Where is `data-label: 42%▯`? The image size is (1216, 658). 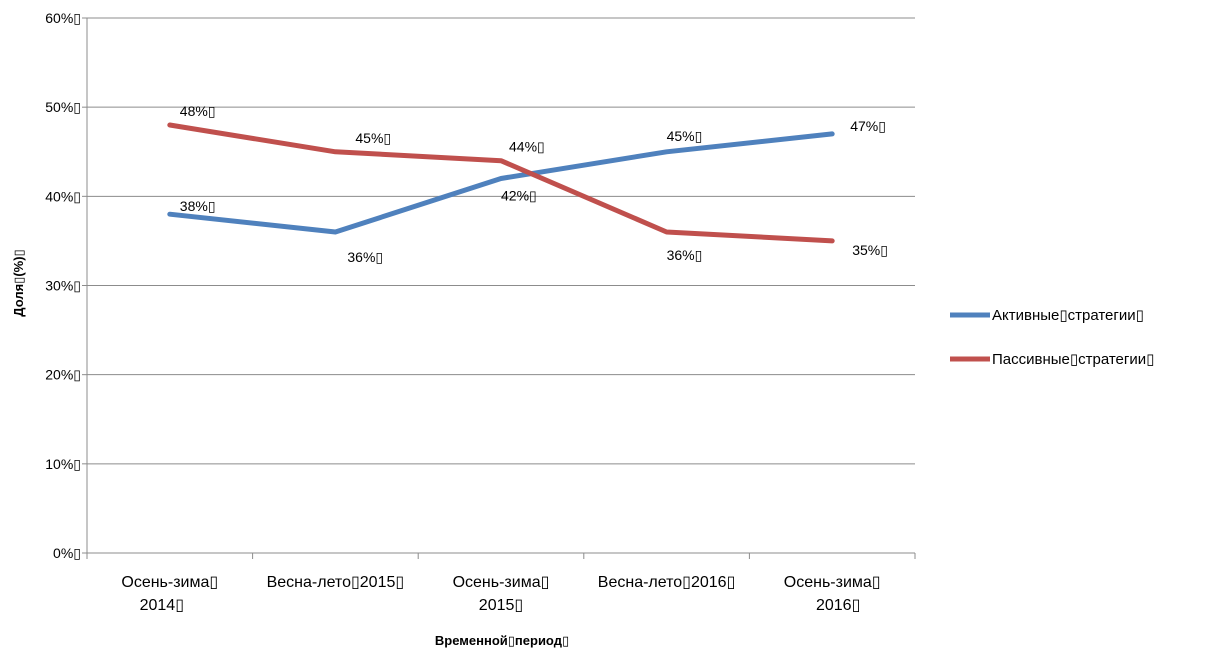
data-label: 42%▯ is located at coordinates (519, 196).